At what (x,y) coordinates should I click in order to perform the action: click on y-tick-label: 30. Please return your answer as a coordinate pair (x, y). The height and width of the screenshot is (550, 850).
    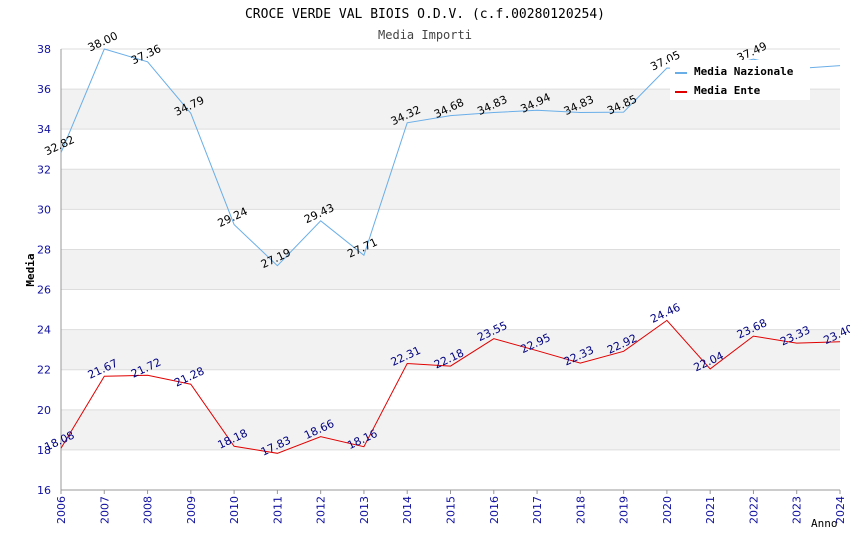
    Looking at the image, I should click on (44, 209).